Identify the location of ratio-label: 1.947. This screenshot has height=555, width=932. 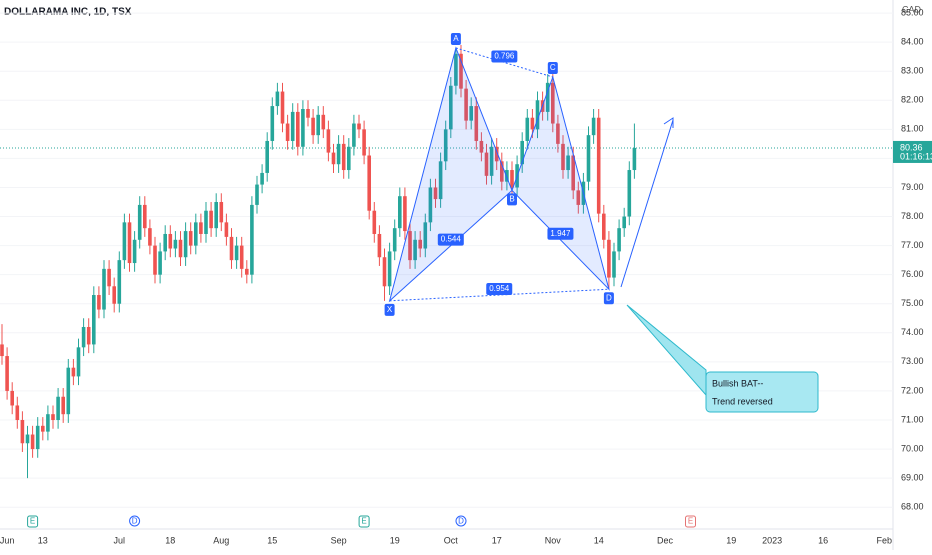
(560, 233).